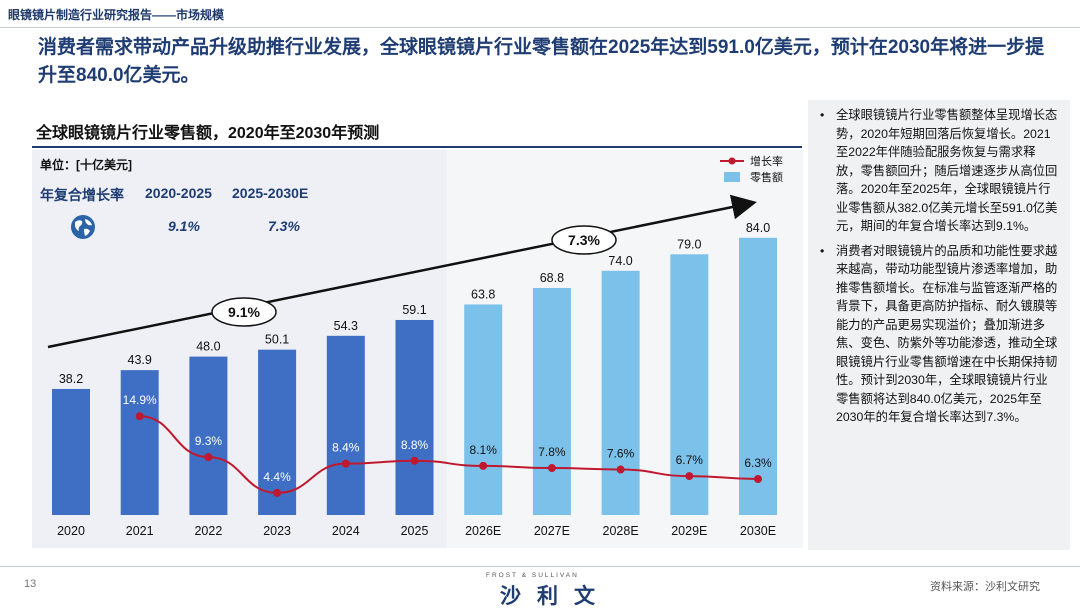 This screenshot has height=610, width=1080. What do you see at coordinates (483, 531) in the screenshot?
I see `x-tick-label-2026E: 2026E` at bounding box center [483, 531].